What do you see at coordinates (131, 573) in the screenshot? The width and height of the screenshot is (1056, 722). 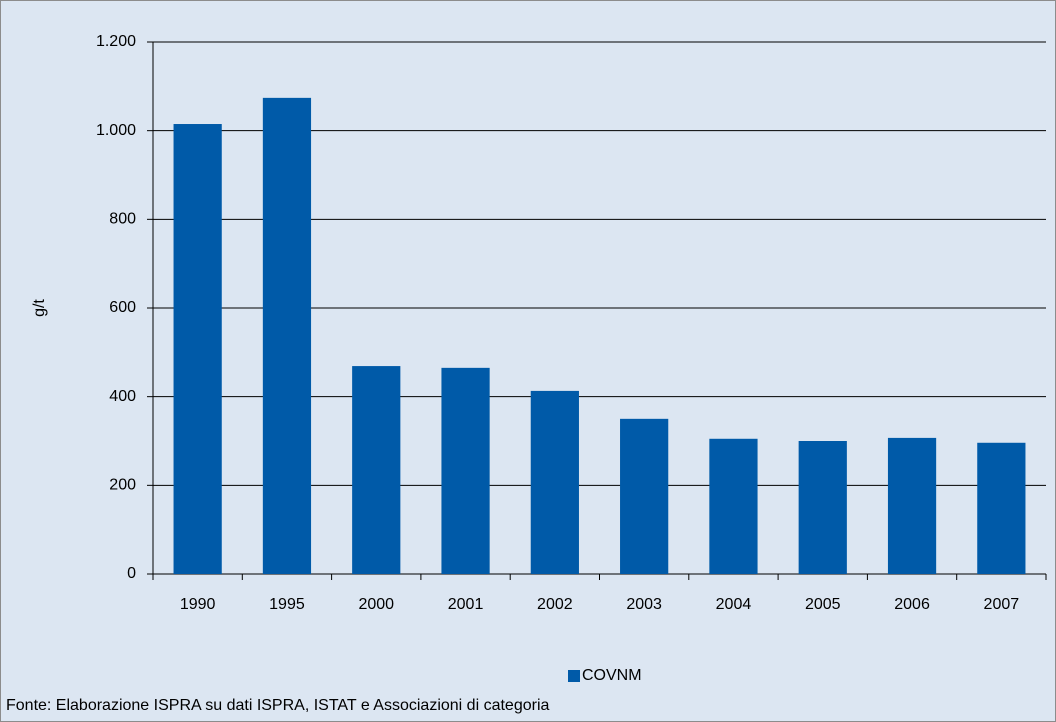 I see `y-tick-label: 0` at bounding box center [131, 573].